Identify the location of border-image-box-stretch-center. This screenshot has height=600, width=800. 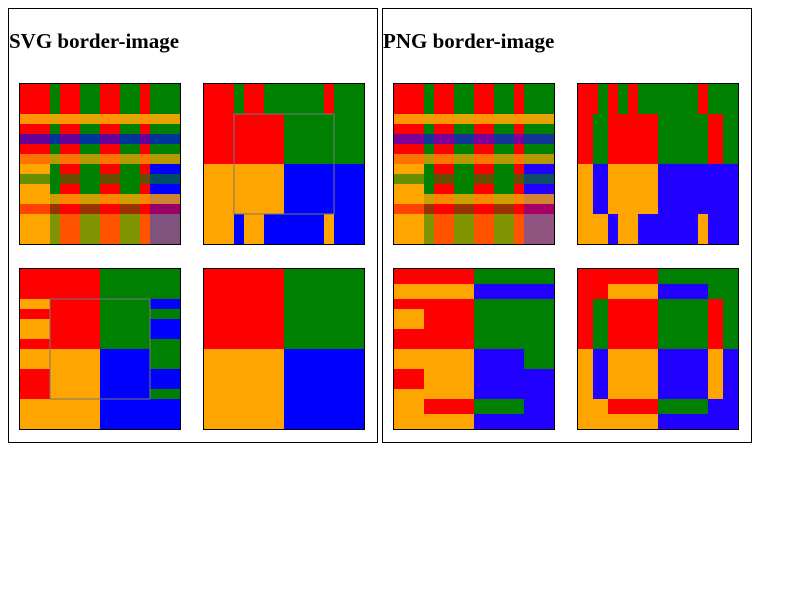
(284, 164).